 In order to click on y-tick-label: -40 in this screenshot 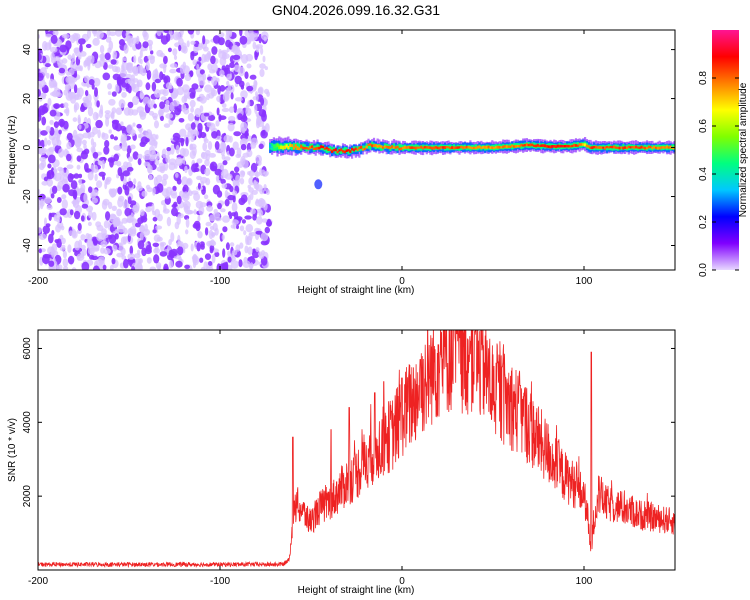, I will do `click(27, 245)`.